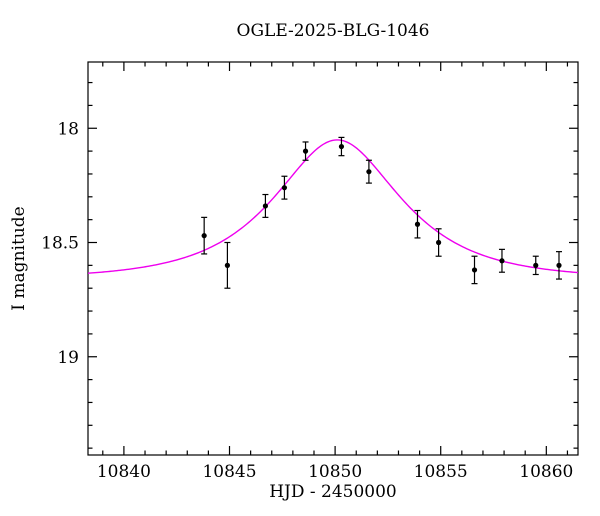 The width and height of the screenshot is (600, 516). What do you see at coordinates (60, 244) in the screenshot?
I see `y-tick-label: 18.5` at bounding box center [60, 244].